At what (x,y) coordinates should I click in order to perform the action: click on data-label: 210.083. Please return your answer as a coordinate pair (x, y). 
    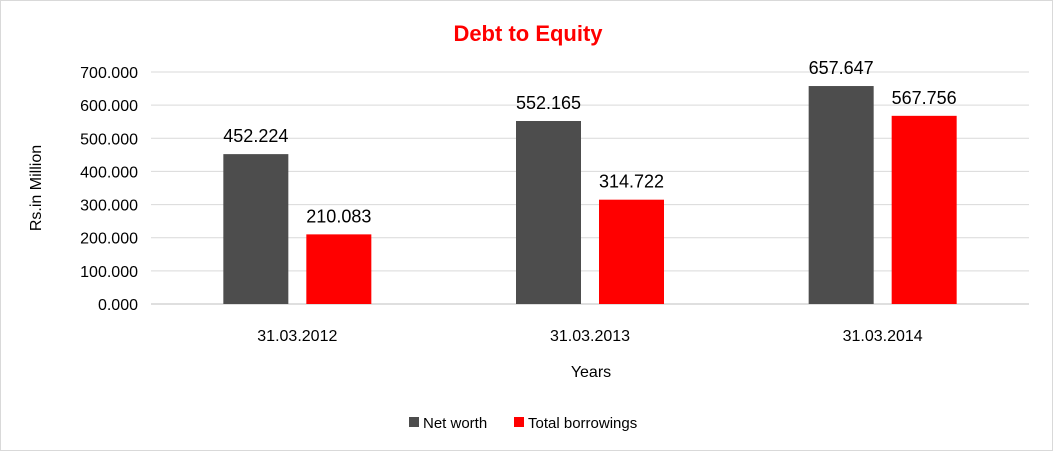
    Looking at the image, I should click on (338, 216).